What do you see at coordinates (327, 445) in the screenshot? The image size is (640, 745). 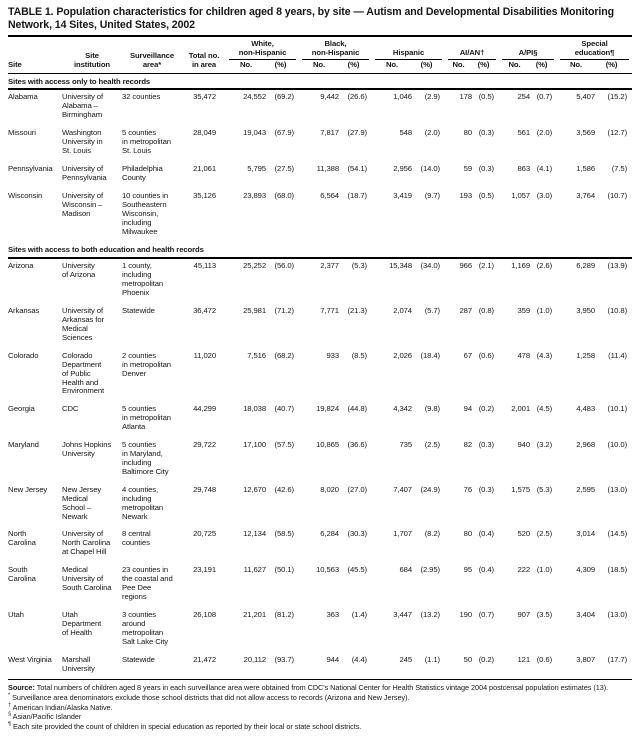 I see `count-cell: 10,865` at bounding box center [327, 445].